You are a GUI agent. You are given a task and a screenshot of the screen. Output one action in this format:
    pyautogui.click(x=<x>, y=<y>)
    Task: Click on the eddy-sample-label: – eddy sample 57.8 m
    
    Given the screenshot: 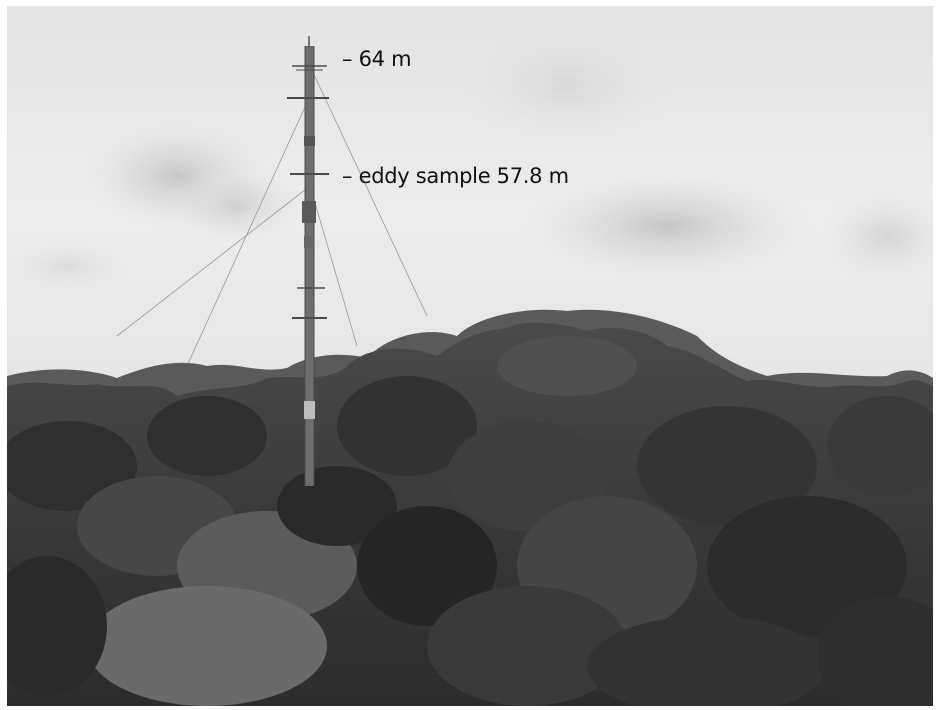 What is the action you would take?
    pyautogui.click(x=455, y=176)
    